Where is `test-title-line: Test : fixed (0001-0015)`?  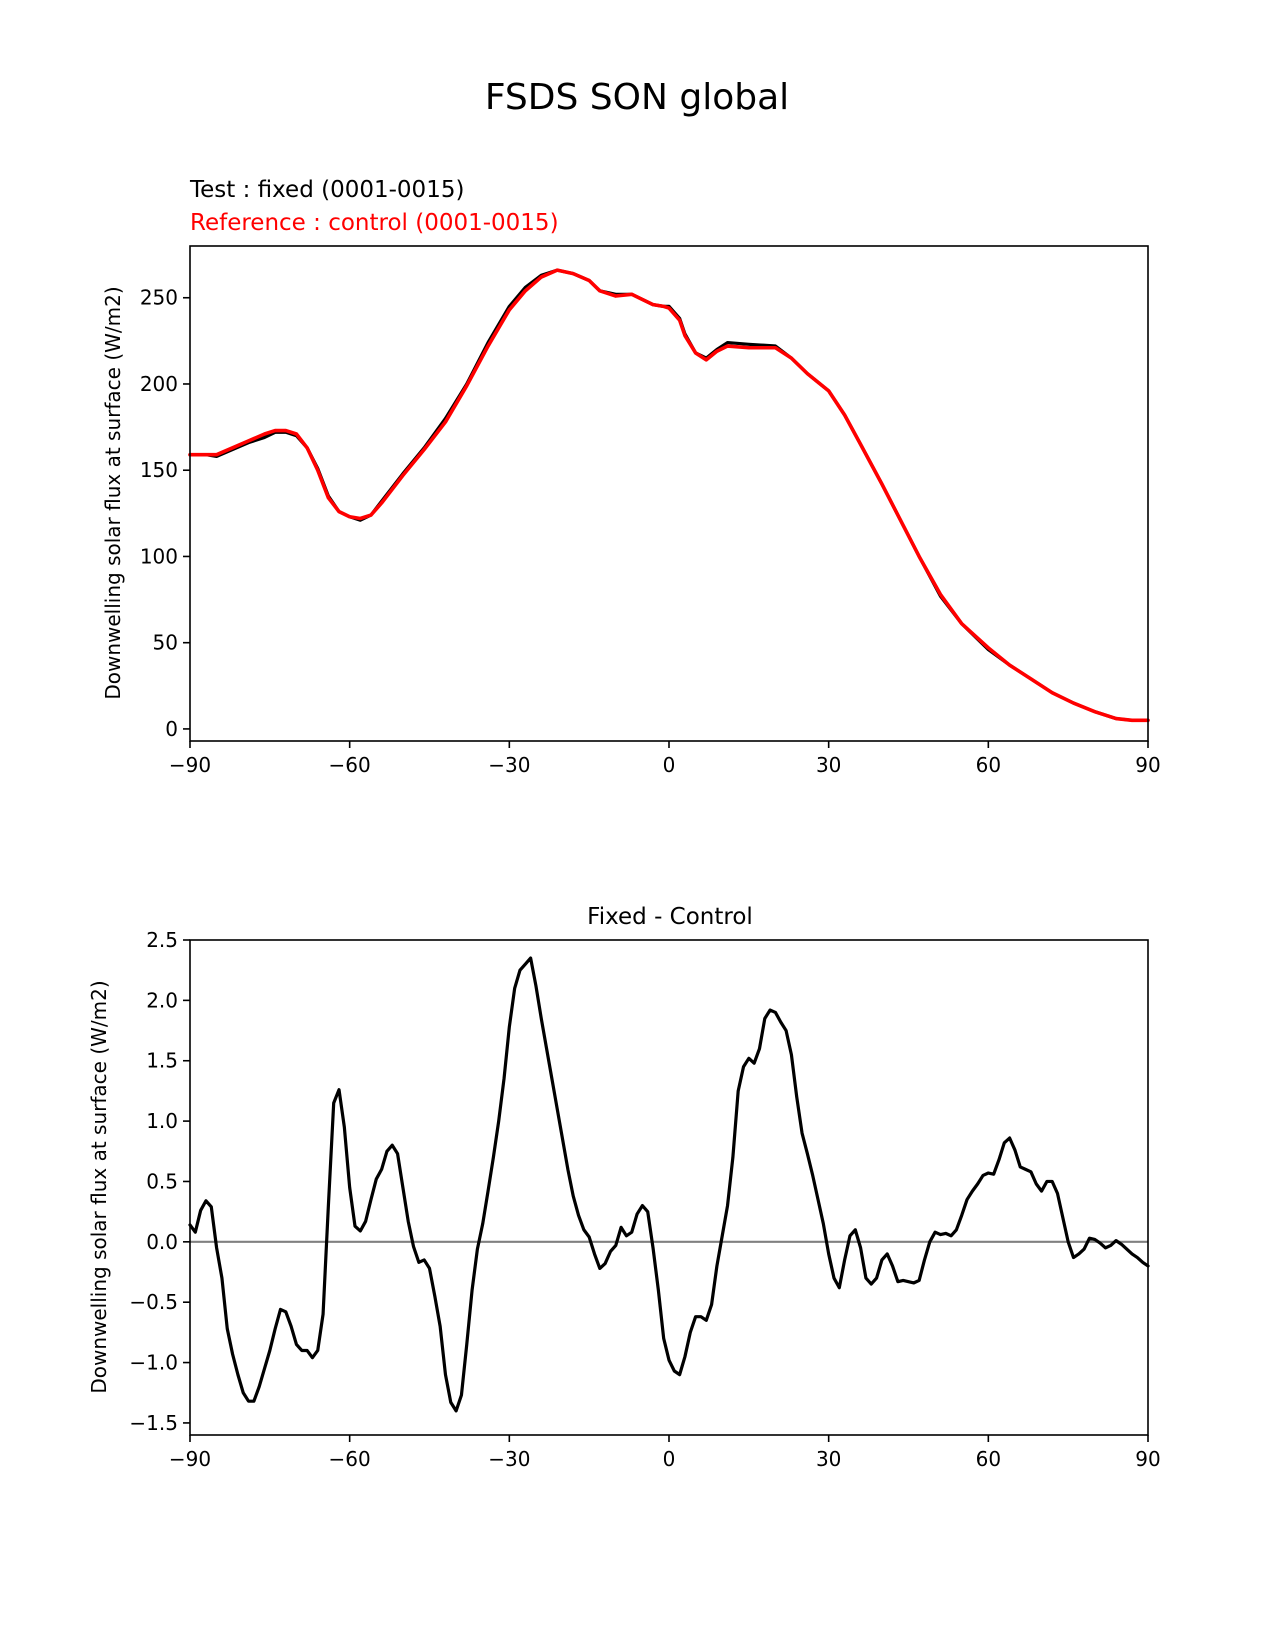 test-title-line: Test : fixed (0001-0015) is located at coordinates (326, 190).